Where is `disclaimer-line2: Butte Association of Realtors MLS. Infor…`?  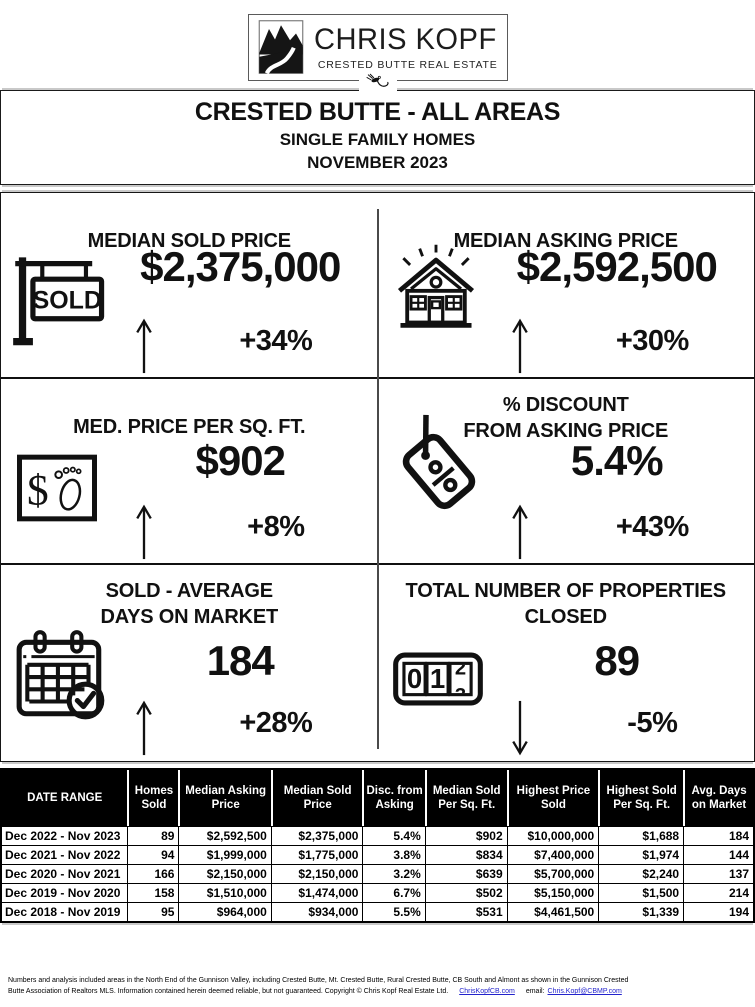 disclaimer-line2: Butte Association of Realtors MLS. Infor… is located at coordinates (228, 992).